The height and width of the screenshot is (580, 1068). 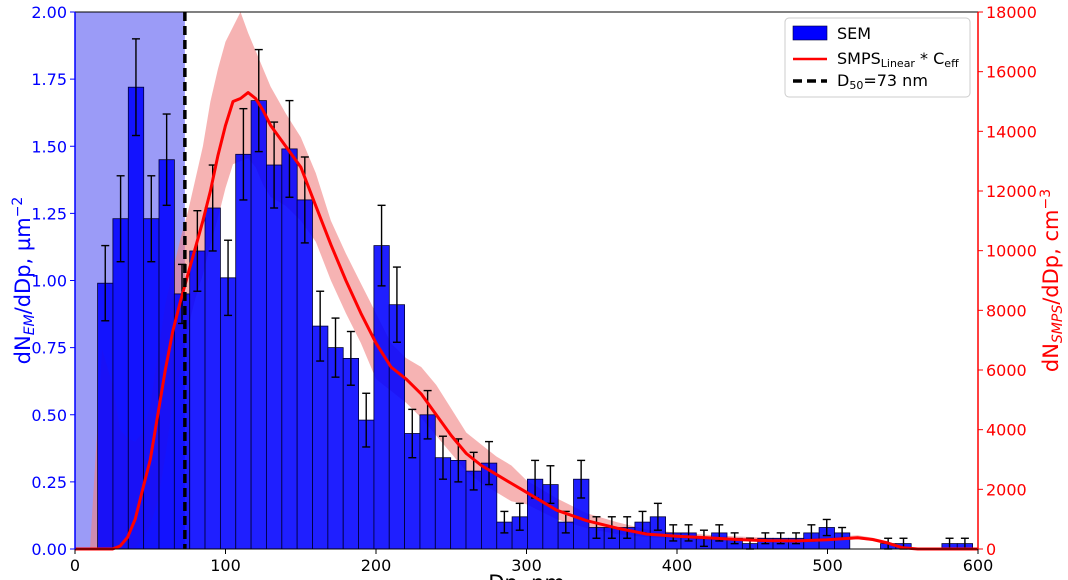 I want to click on left-tick-label: 0.75, so click(x=49, y=348).